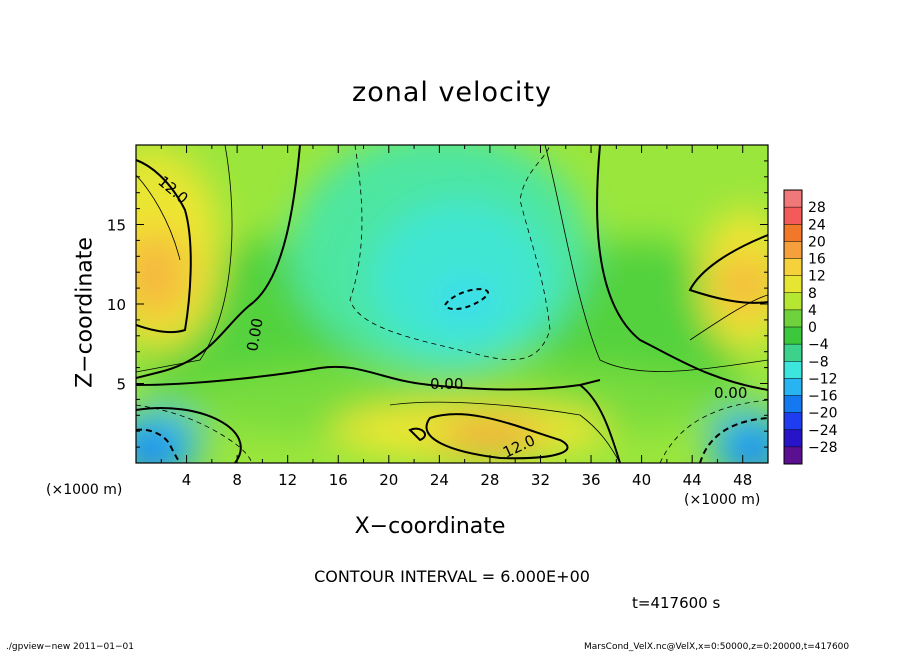  What do you see at coordinates (338, 480) in the screenshot?
I see `x-tick-label: 16` at bounding box center [338, 480].